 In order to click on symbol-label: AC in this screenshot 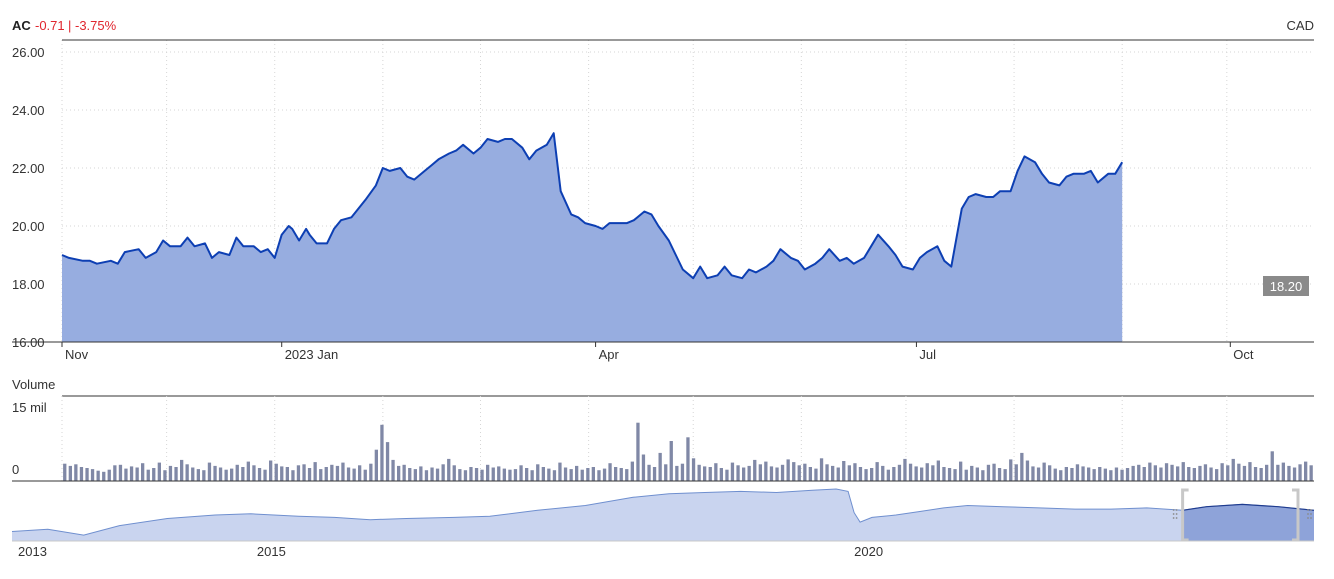, I will do `click(21, 25)`.